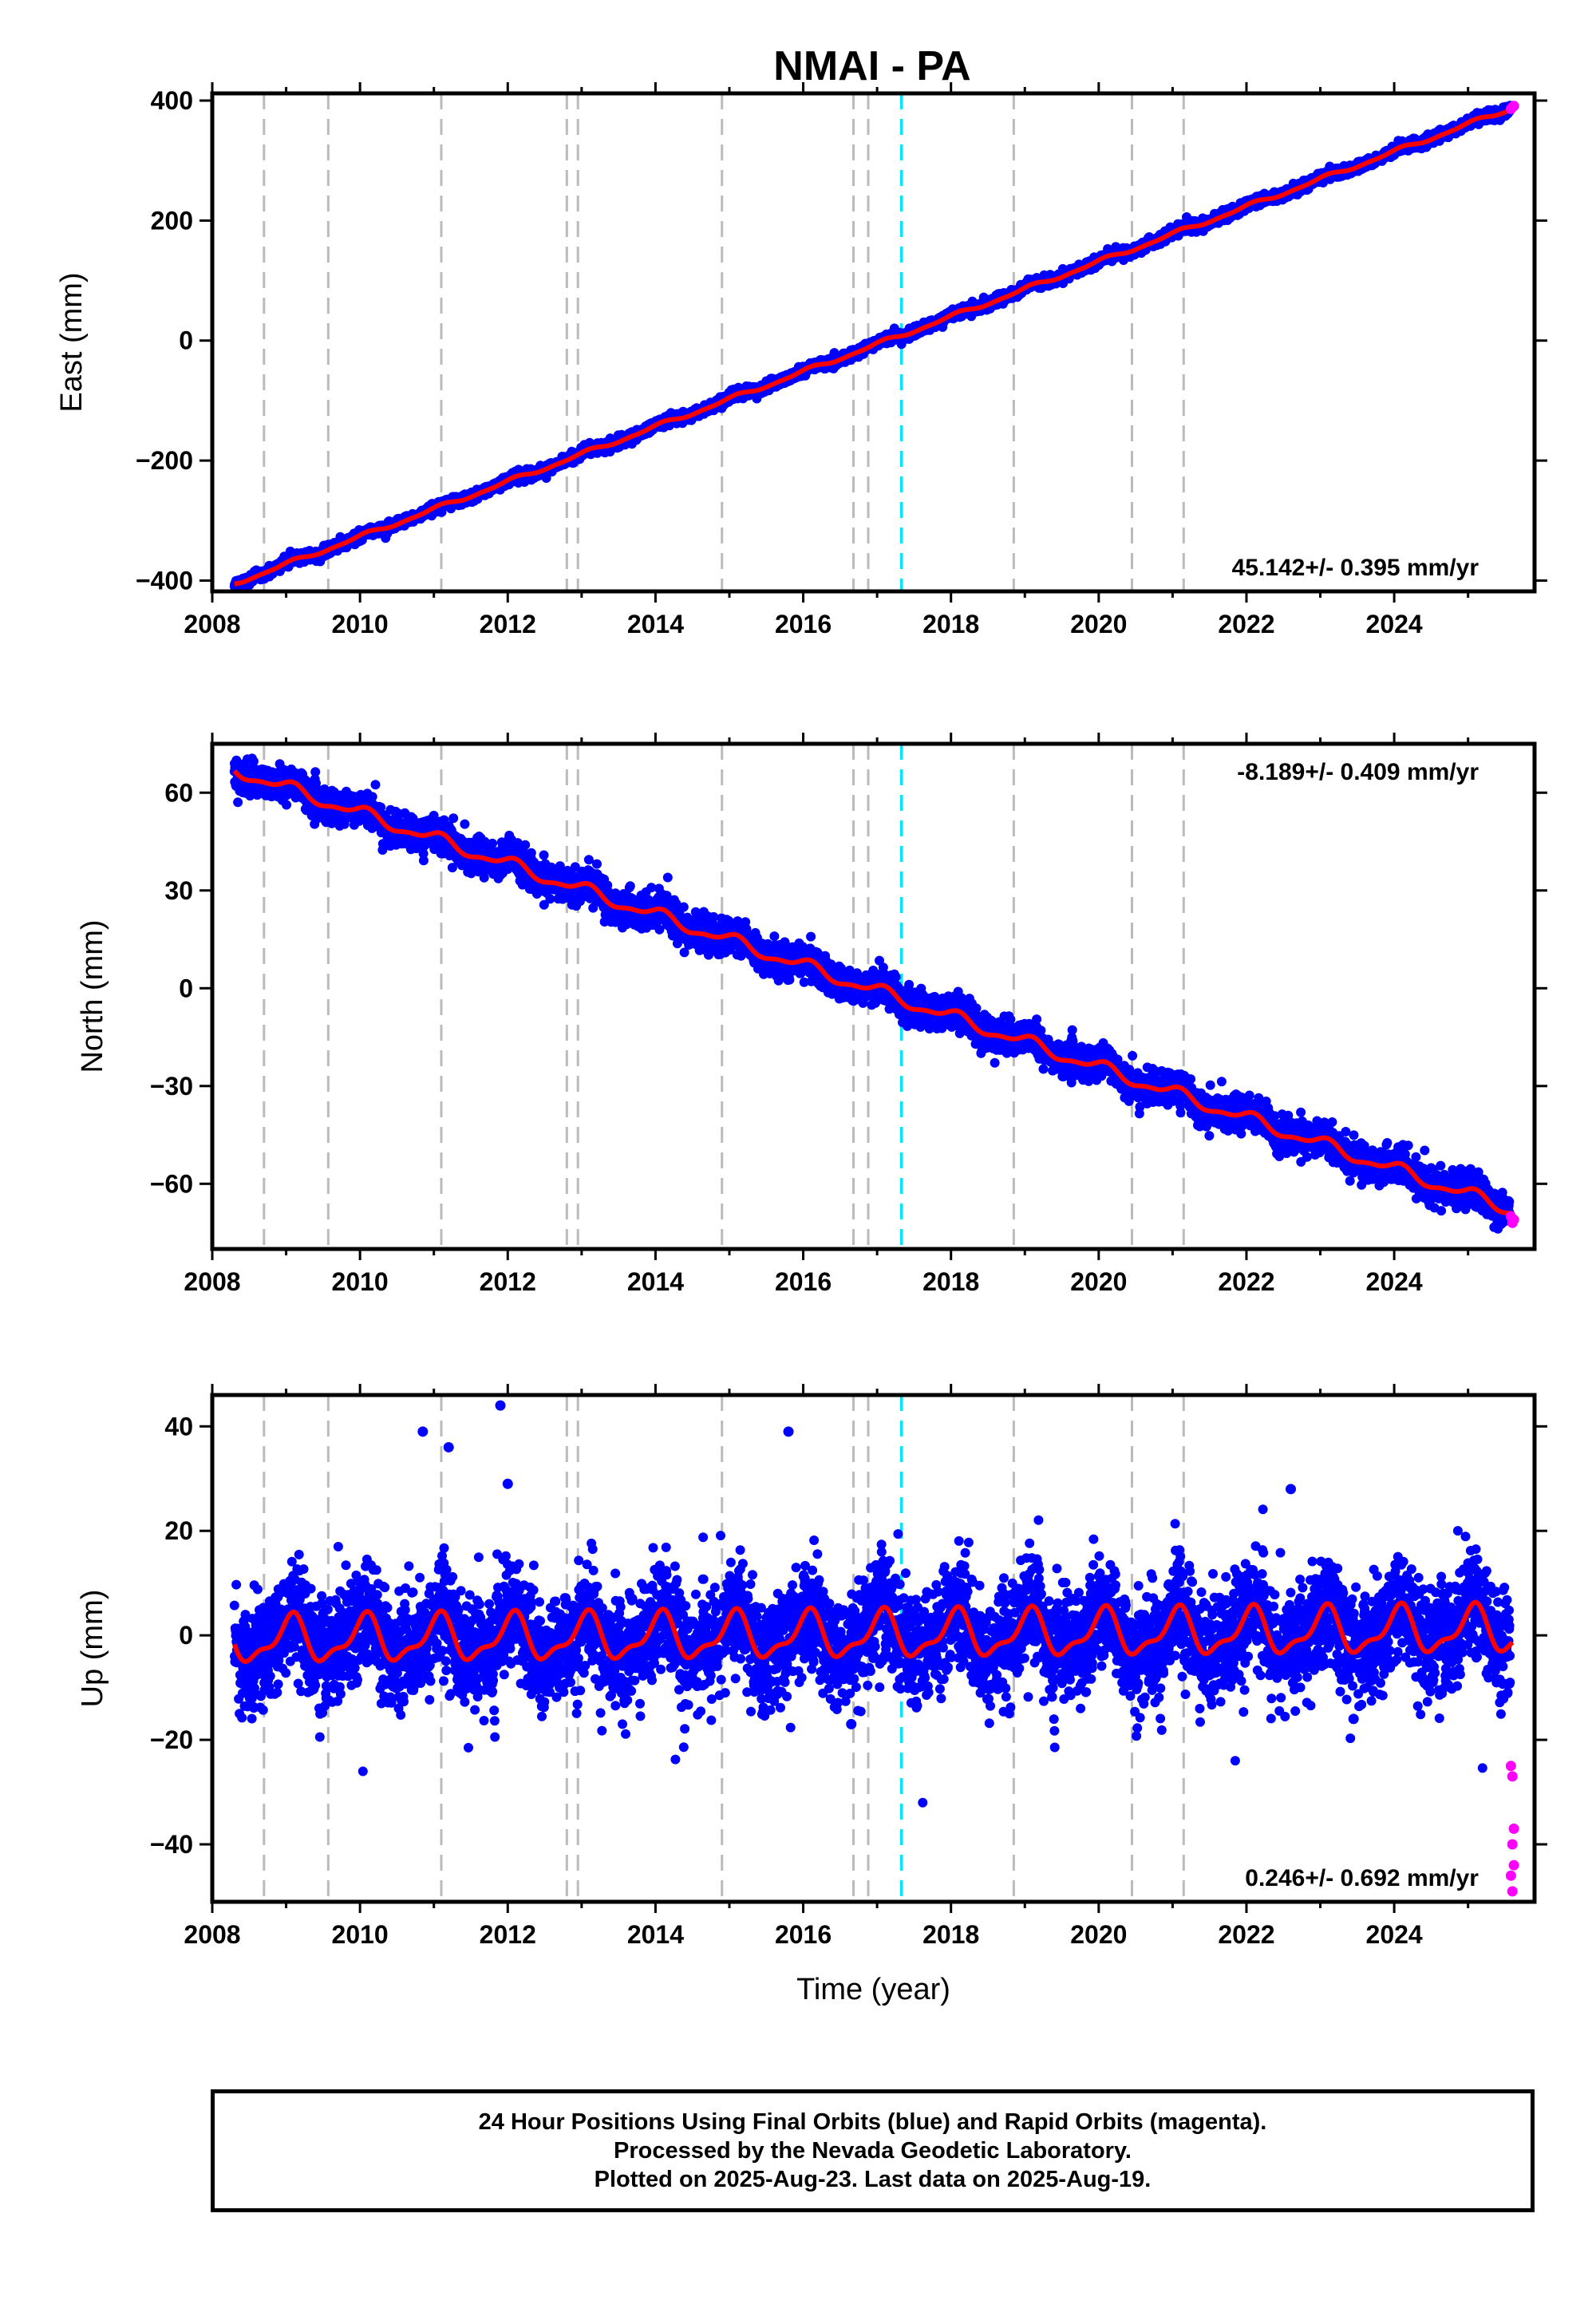  Describe the element at coordinates (178, 792) in the screenshot. I see `north-ytick-label: 60` at that location.